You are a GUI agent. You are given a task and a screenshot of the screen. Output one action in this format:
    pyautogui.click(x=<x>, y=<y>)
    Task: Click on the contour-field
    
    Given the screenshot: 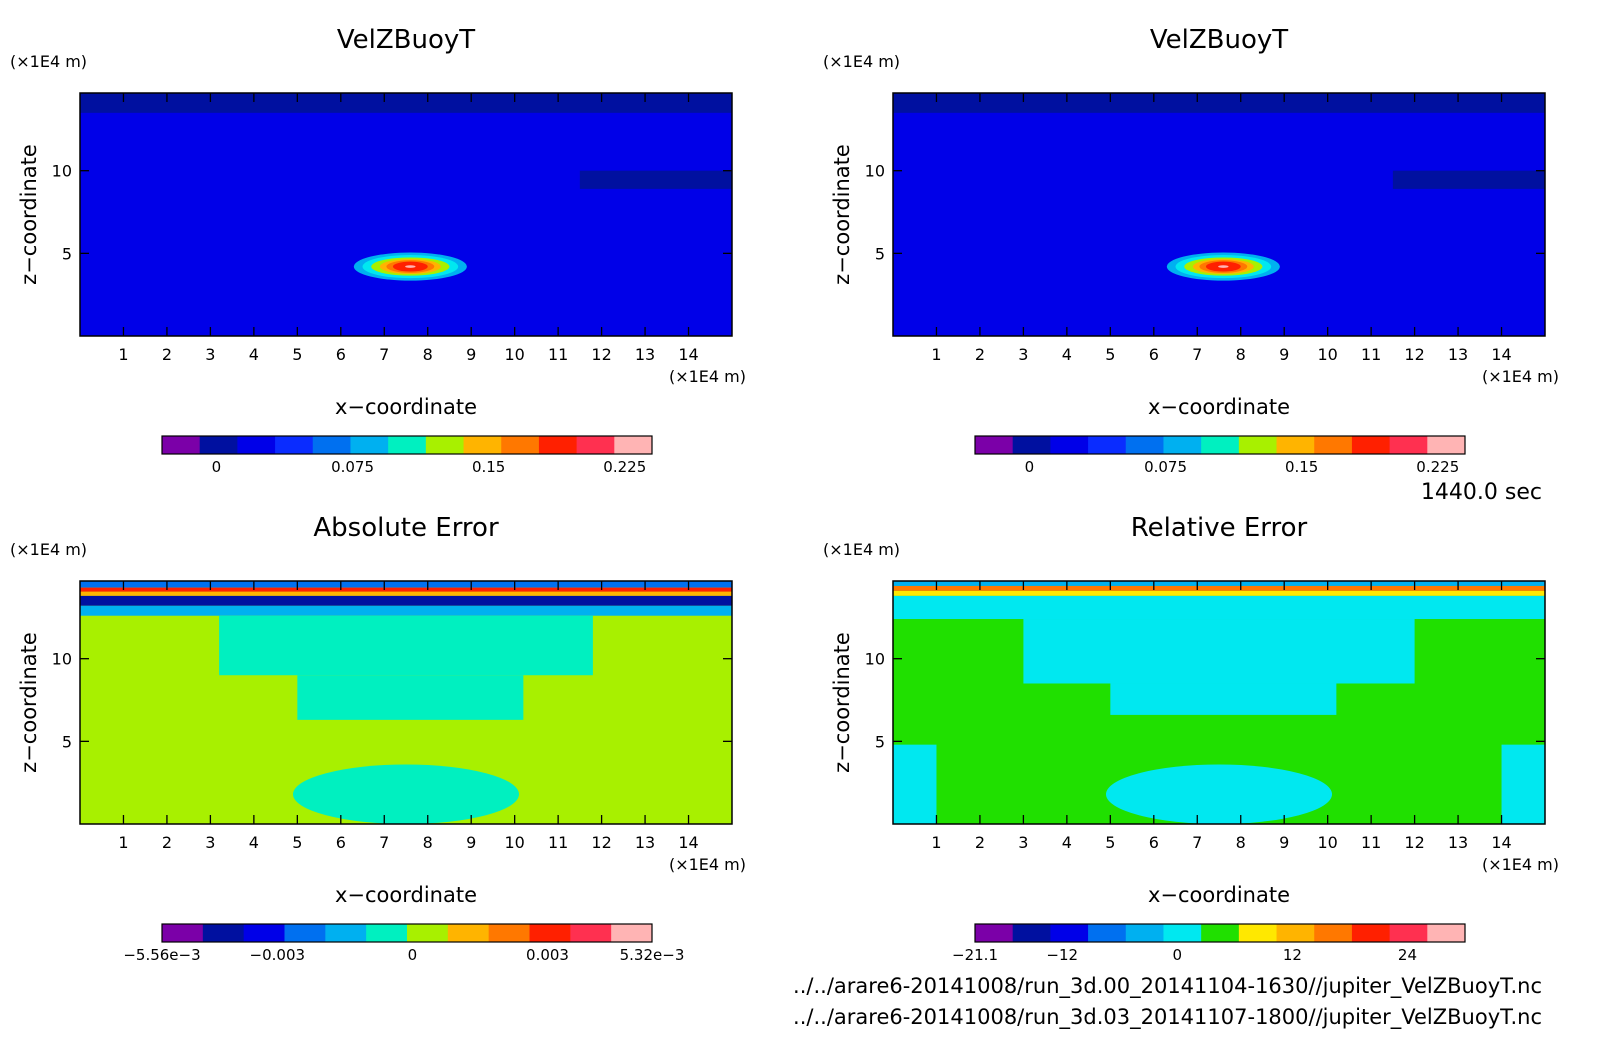 What is the action you would take?
    pyautogui.click(x=406, y=214)
    